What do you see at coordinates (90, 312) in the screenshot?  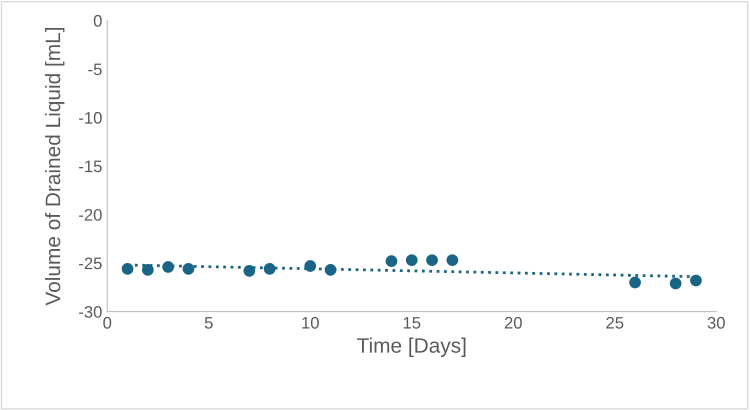 I see `y-tick-label: -30` at bounding box center [90, 312].